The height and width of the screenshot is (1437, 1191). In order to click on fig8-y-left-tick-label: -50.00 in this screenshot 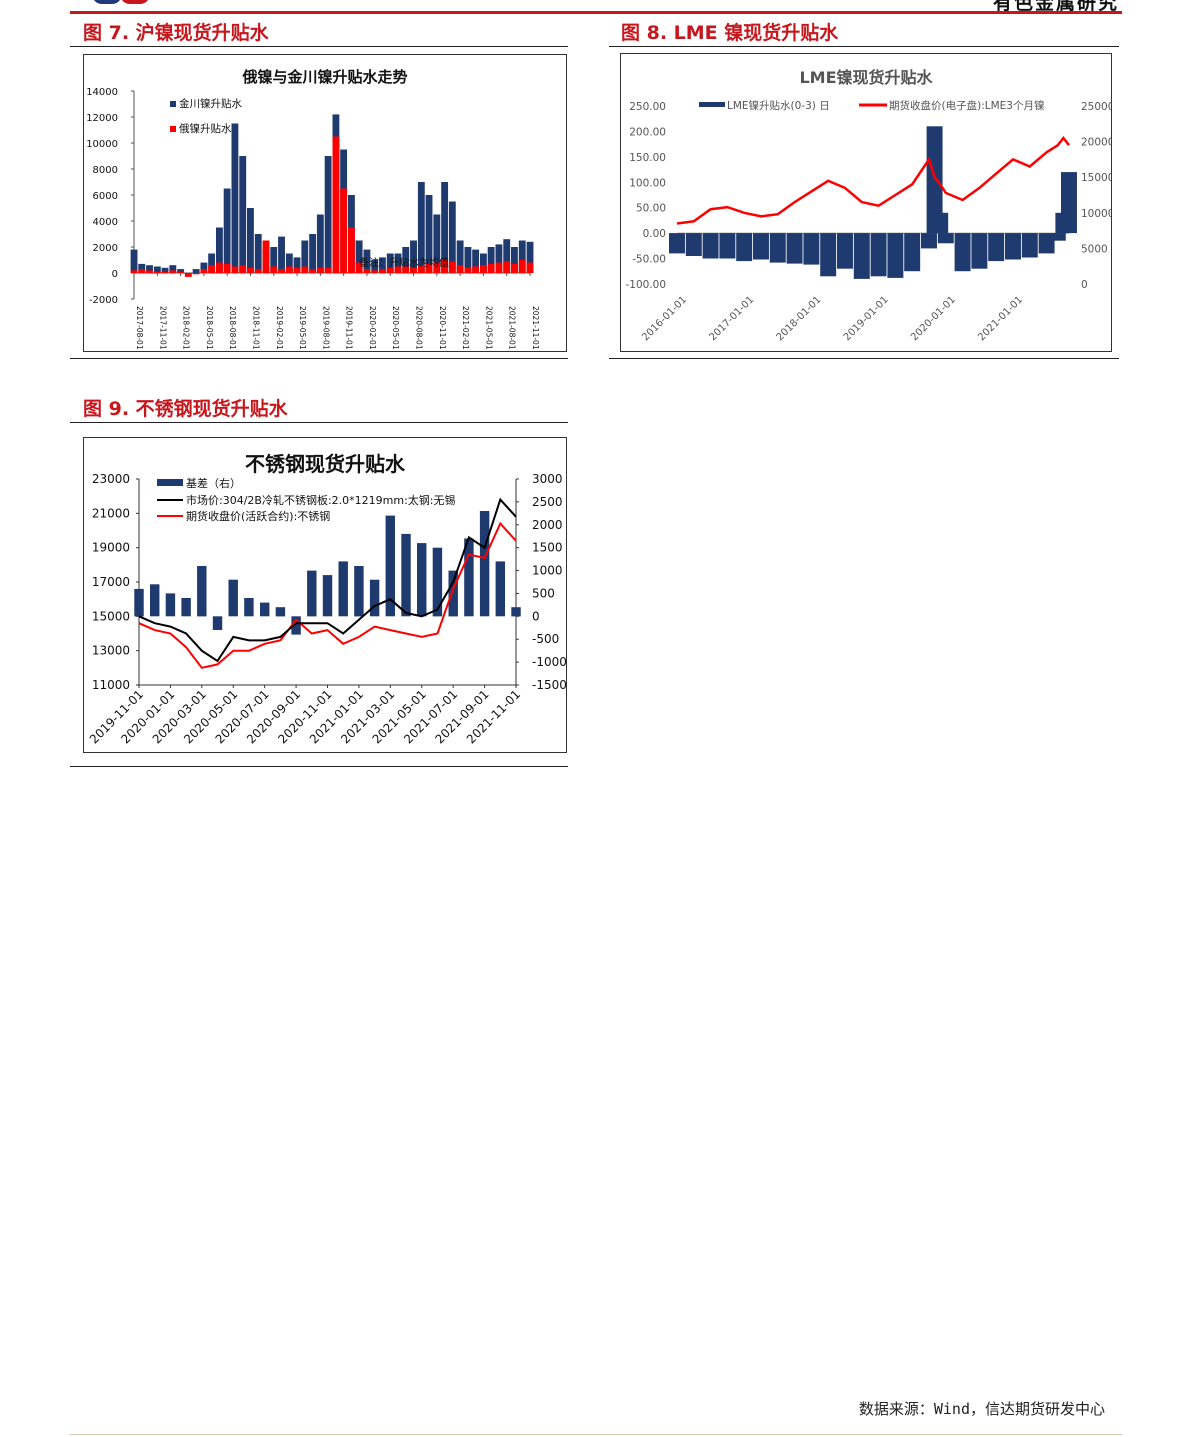, I will do `click(649, 260)`.